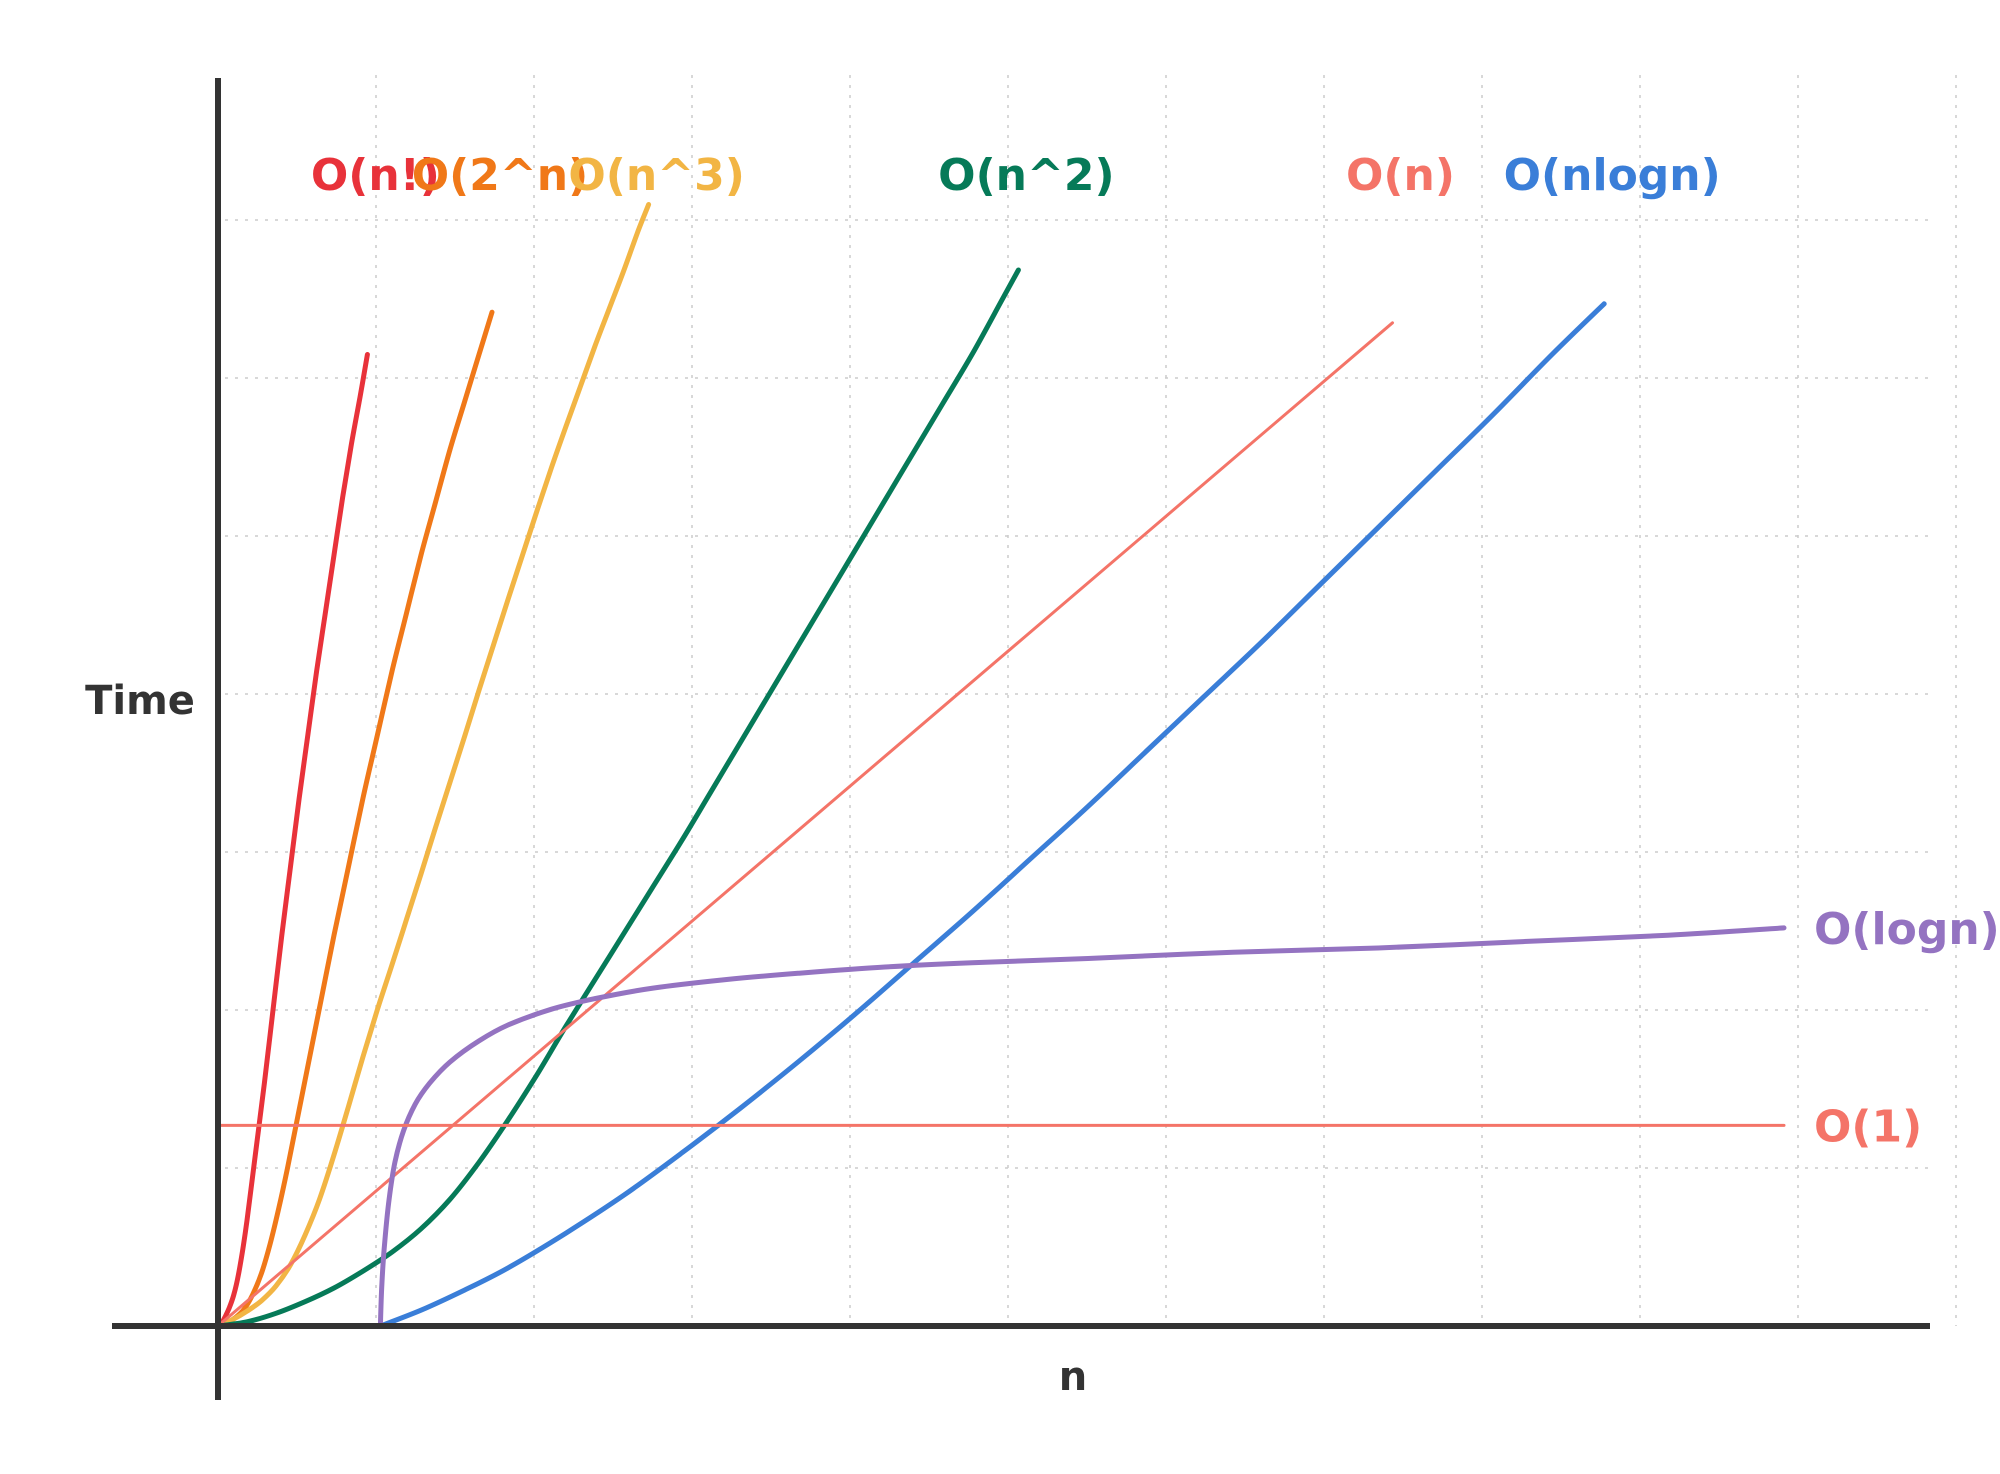  I want to click on series-label-o-nlogn: O(nlogn), so click(1612, 175).